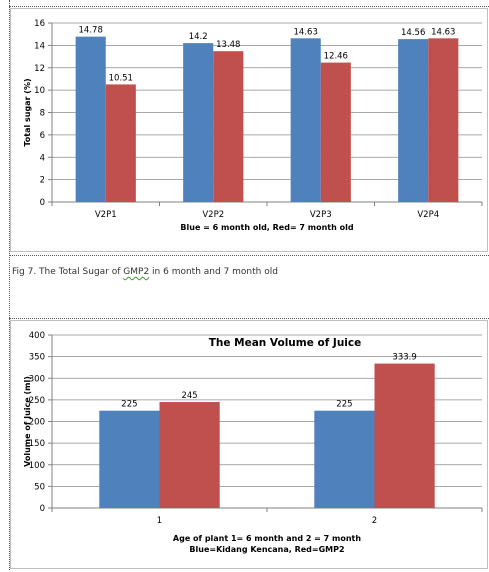 The height and width of the screenshot is (572, 489). Describe the element at coordinates (27, 112) in the screenshot. I see `y-axis-label: Total sugar (%)` at that location.